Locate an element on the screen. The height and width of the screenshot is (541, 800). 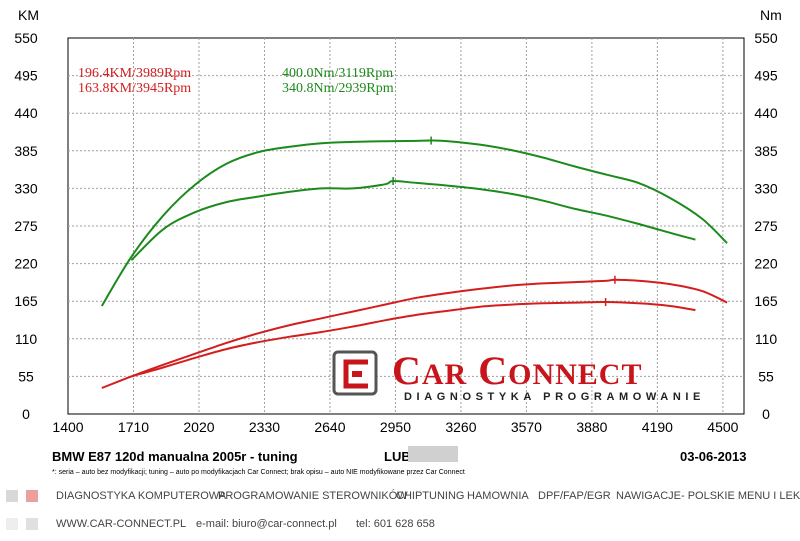
power-stock-peak-label: 163.8KM/3945Rpm is located at coordinates (134, 88).